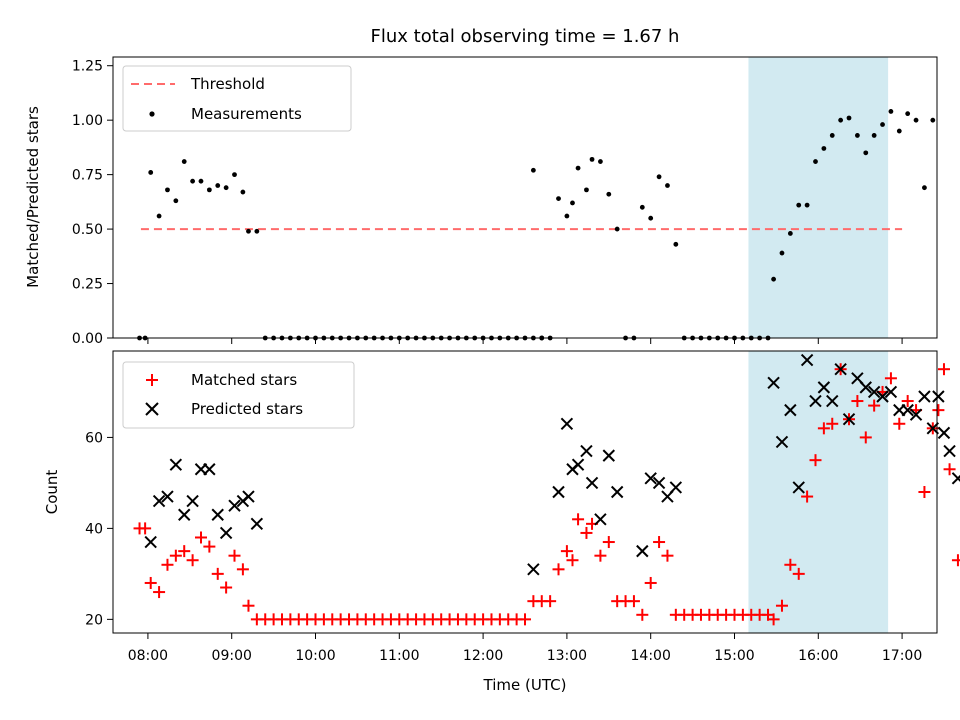 This screenshot has height=720, width=960. I want to click on chart-title: Flux total observing time = 1.67 h, so click(525, 36).